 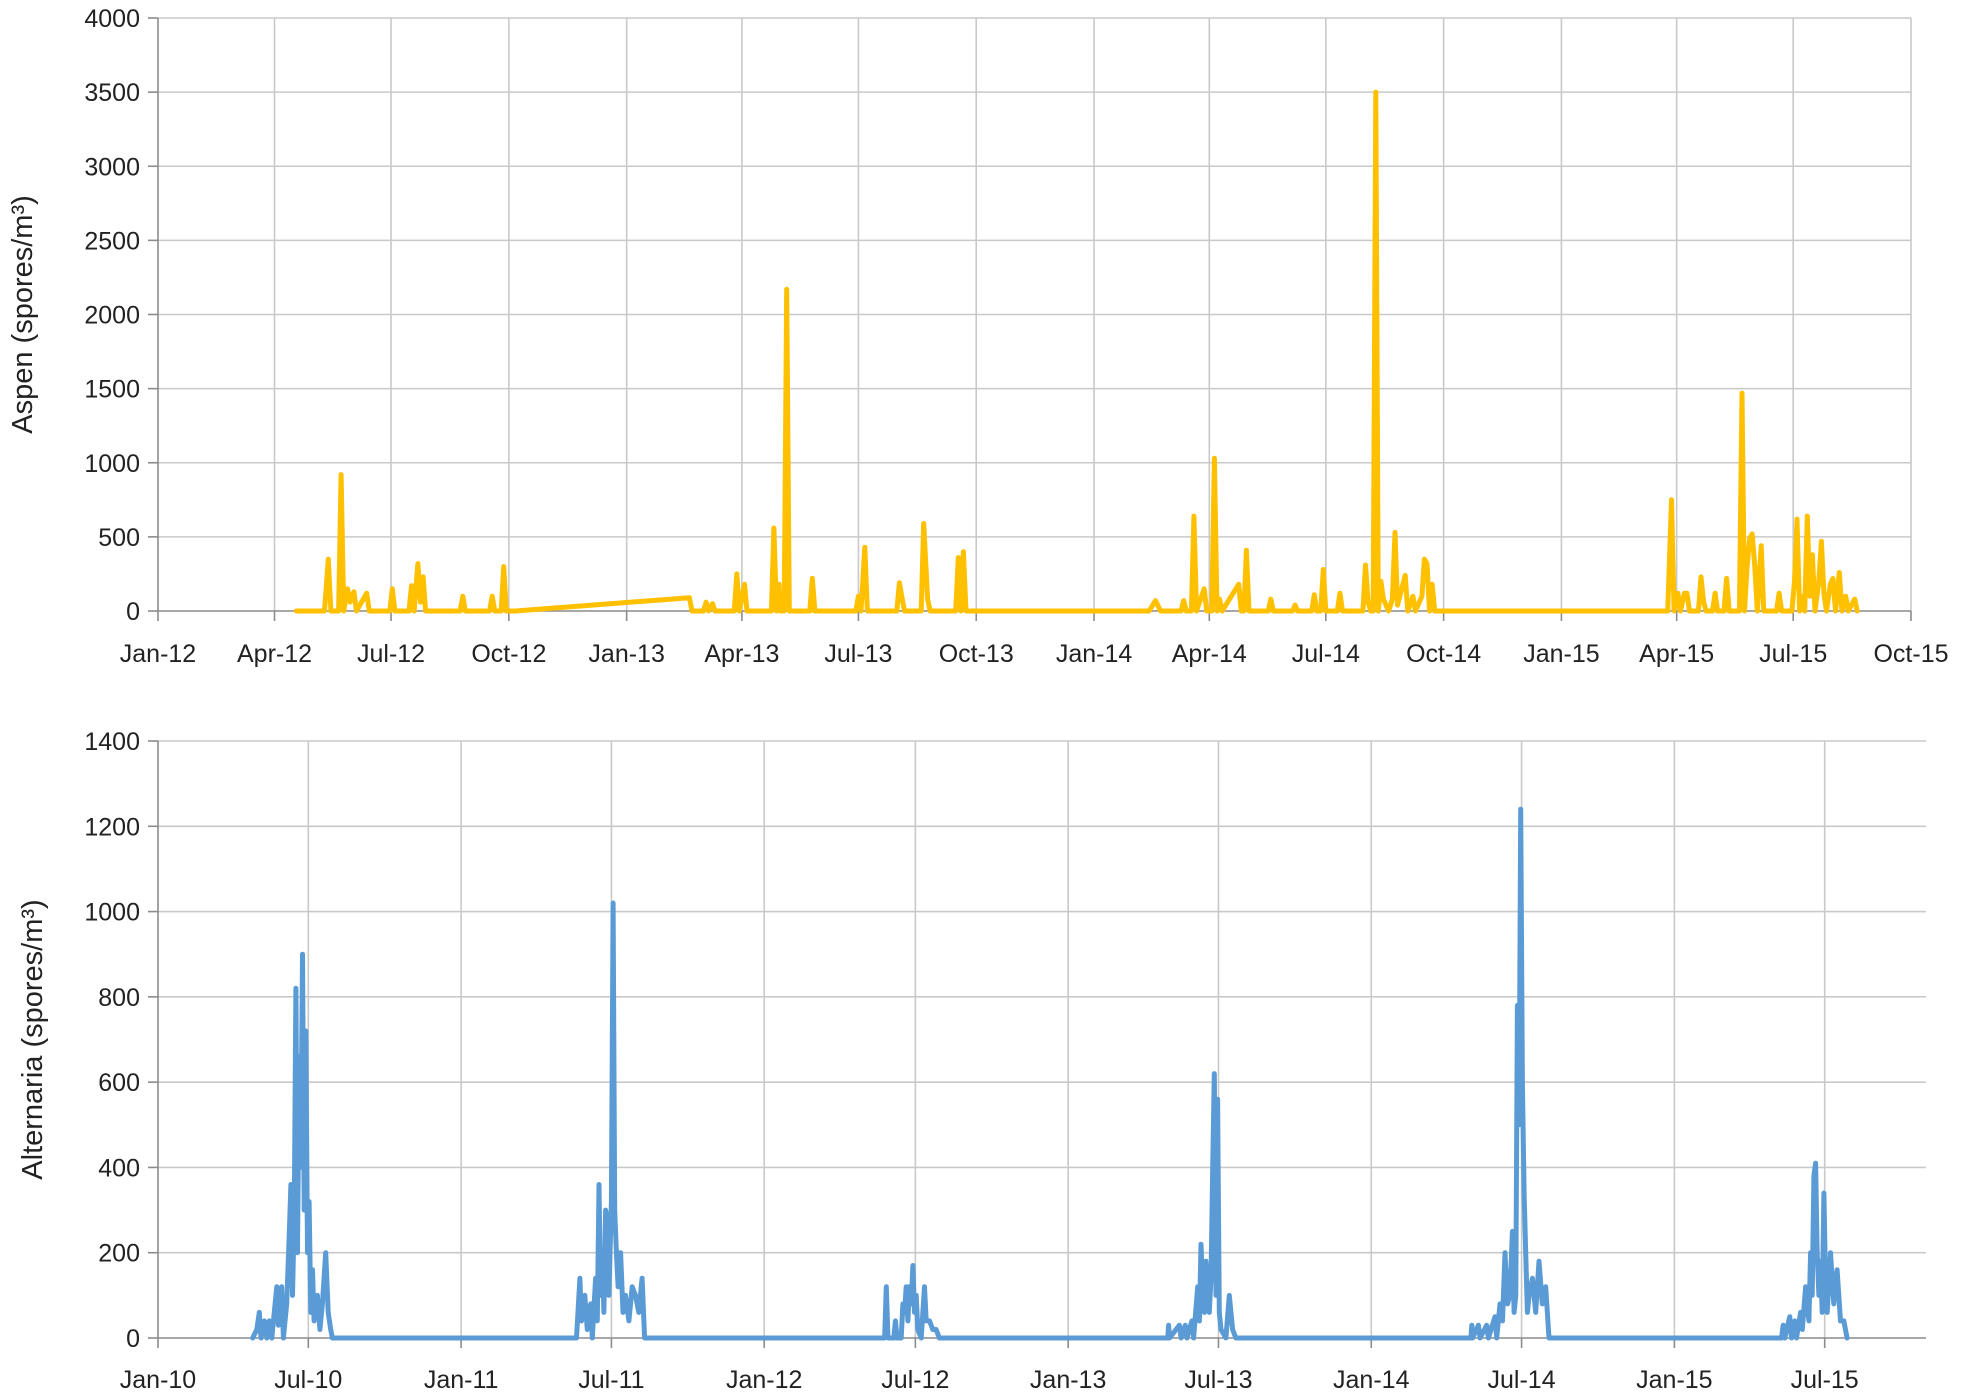 I want to click on y-tick-label: 1200, so click(x=112, y=827).